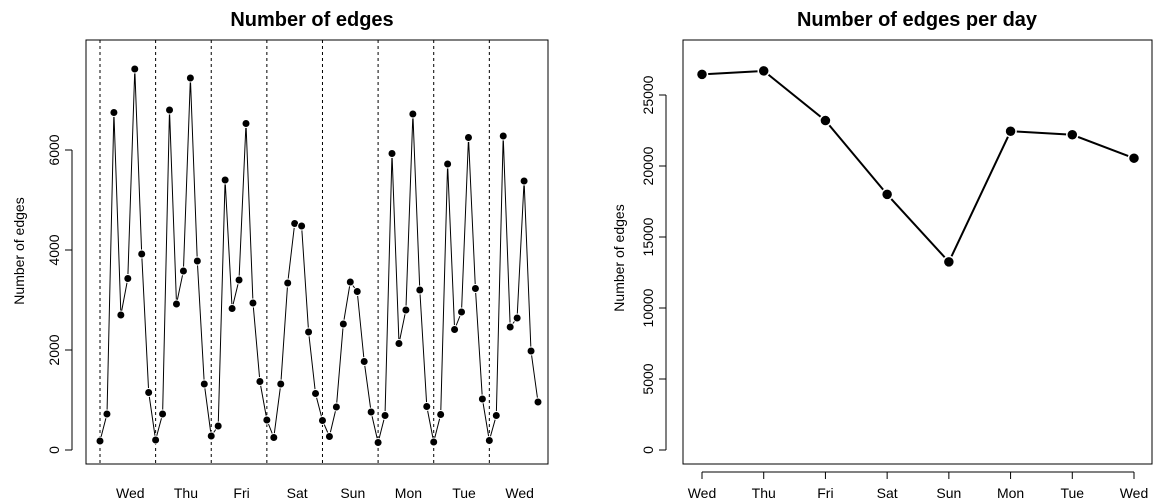 The image size is (1157, 504). I want to click on chart-title: Number of edges, so click(311, 20).